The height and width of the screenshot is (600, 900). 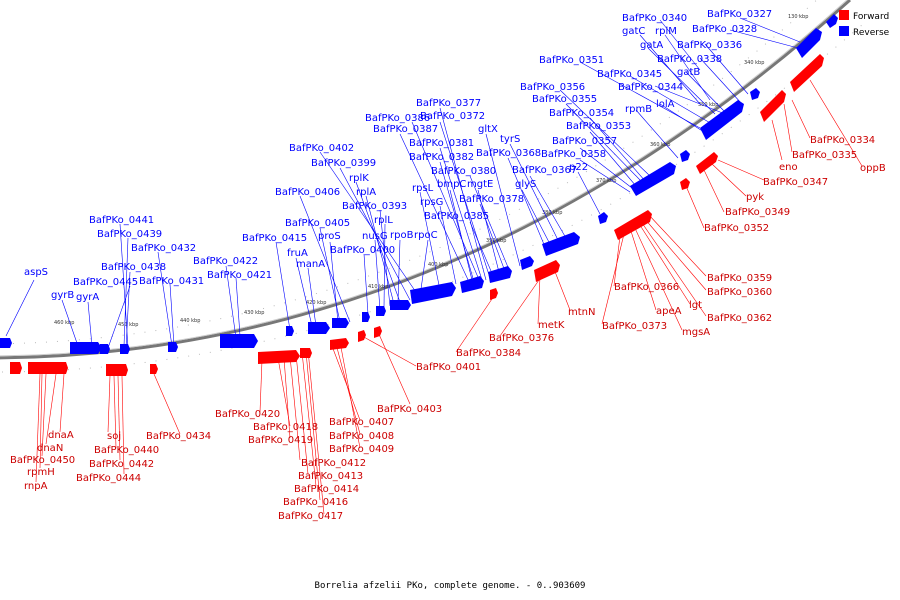 I want to click on tick-label: 460 kbp, so click(x=64, y=323).